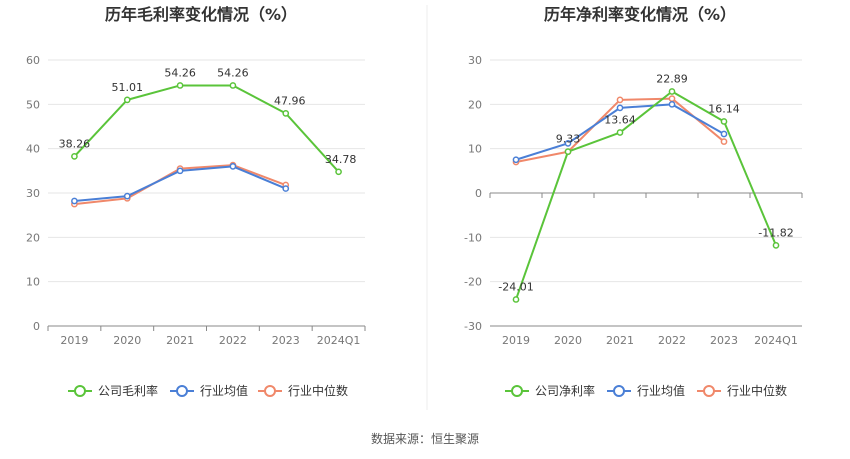  I want to click on y-tick-label: -20, so click(473, 282).